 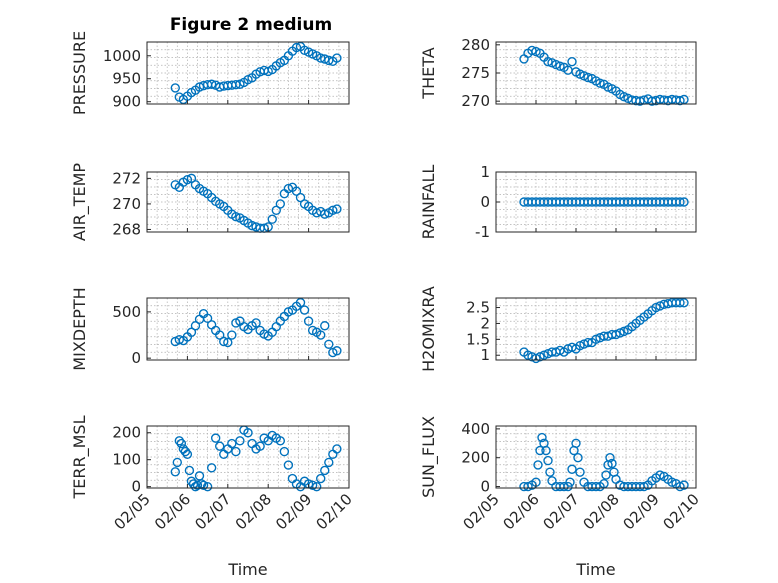 What do you see at coordinates (475, 45) in the screenshot?
I see `y-tick-label: 280` at bounding box center [475, 45].